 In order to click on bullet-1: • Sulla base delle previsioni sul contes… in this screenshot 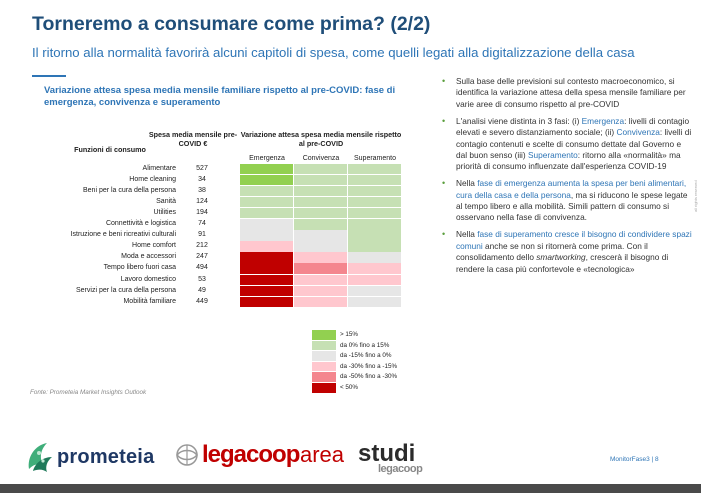, I will do `click(564, 92)`.